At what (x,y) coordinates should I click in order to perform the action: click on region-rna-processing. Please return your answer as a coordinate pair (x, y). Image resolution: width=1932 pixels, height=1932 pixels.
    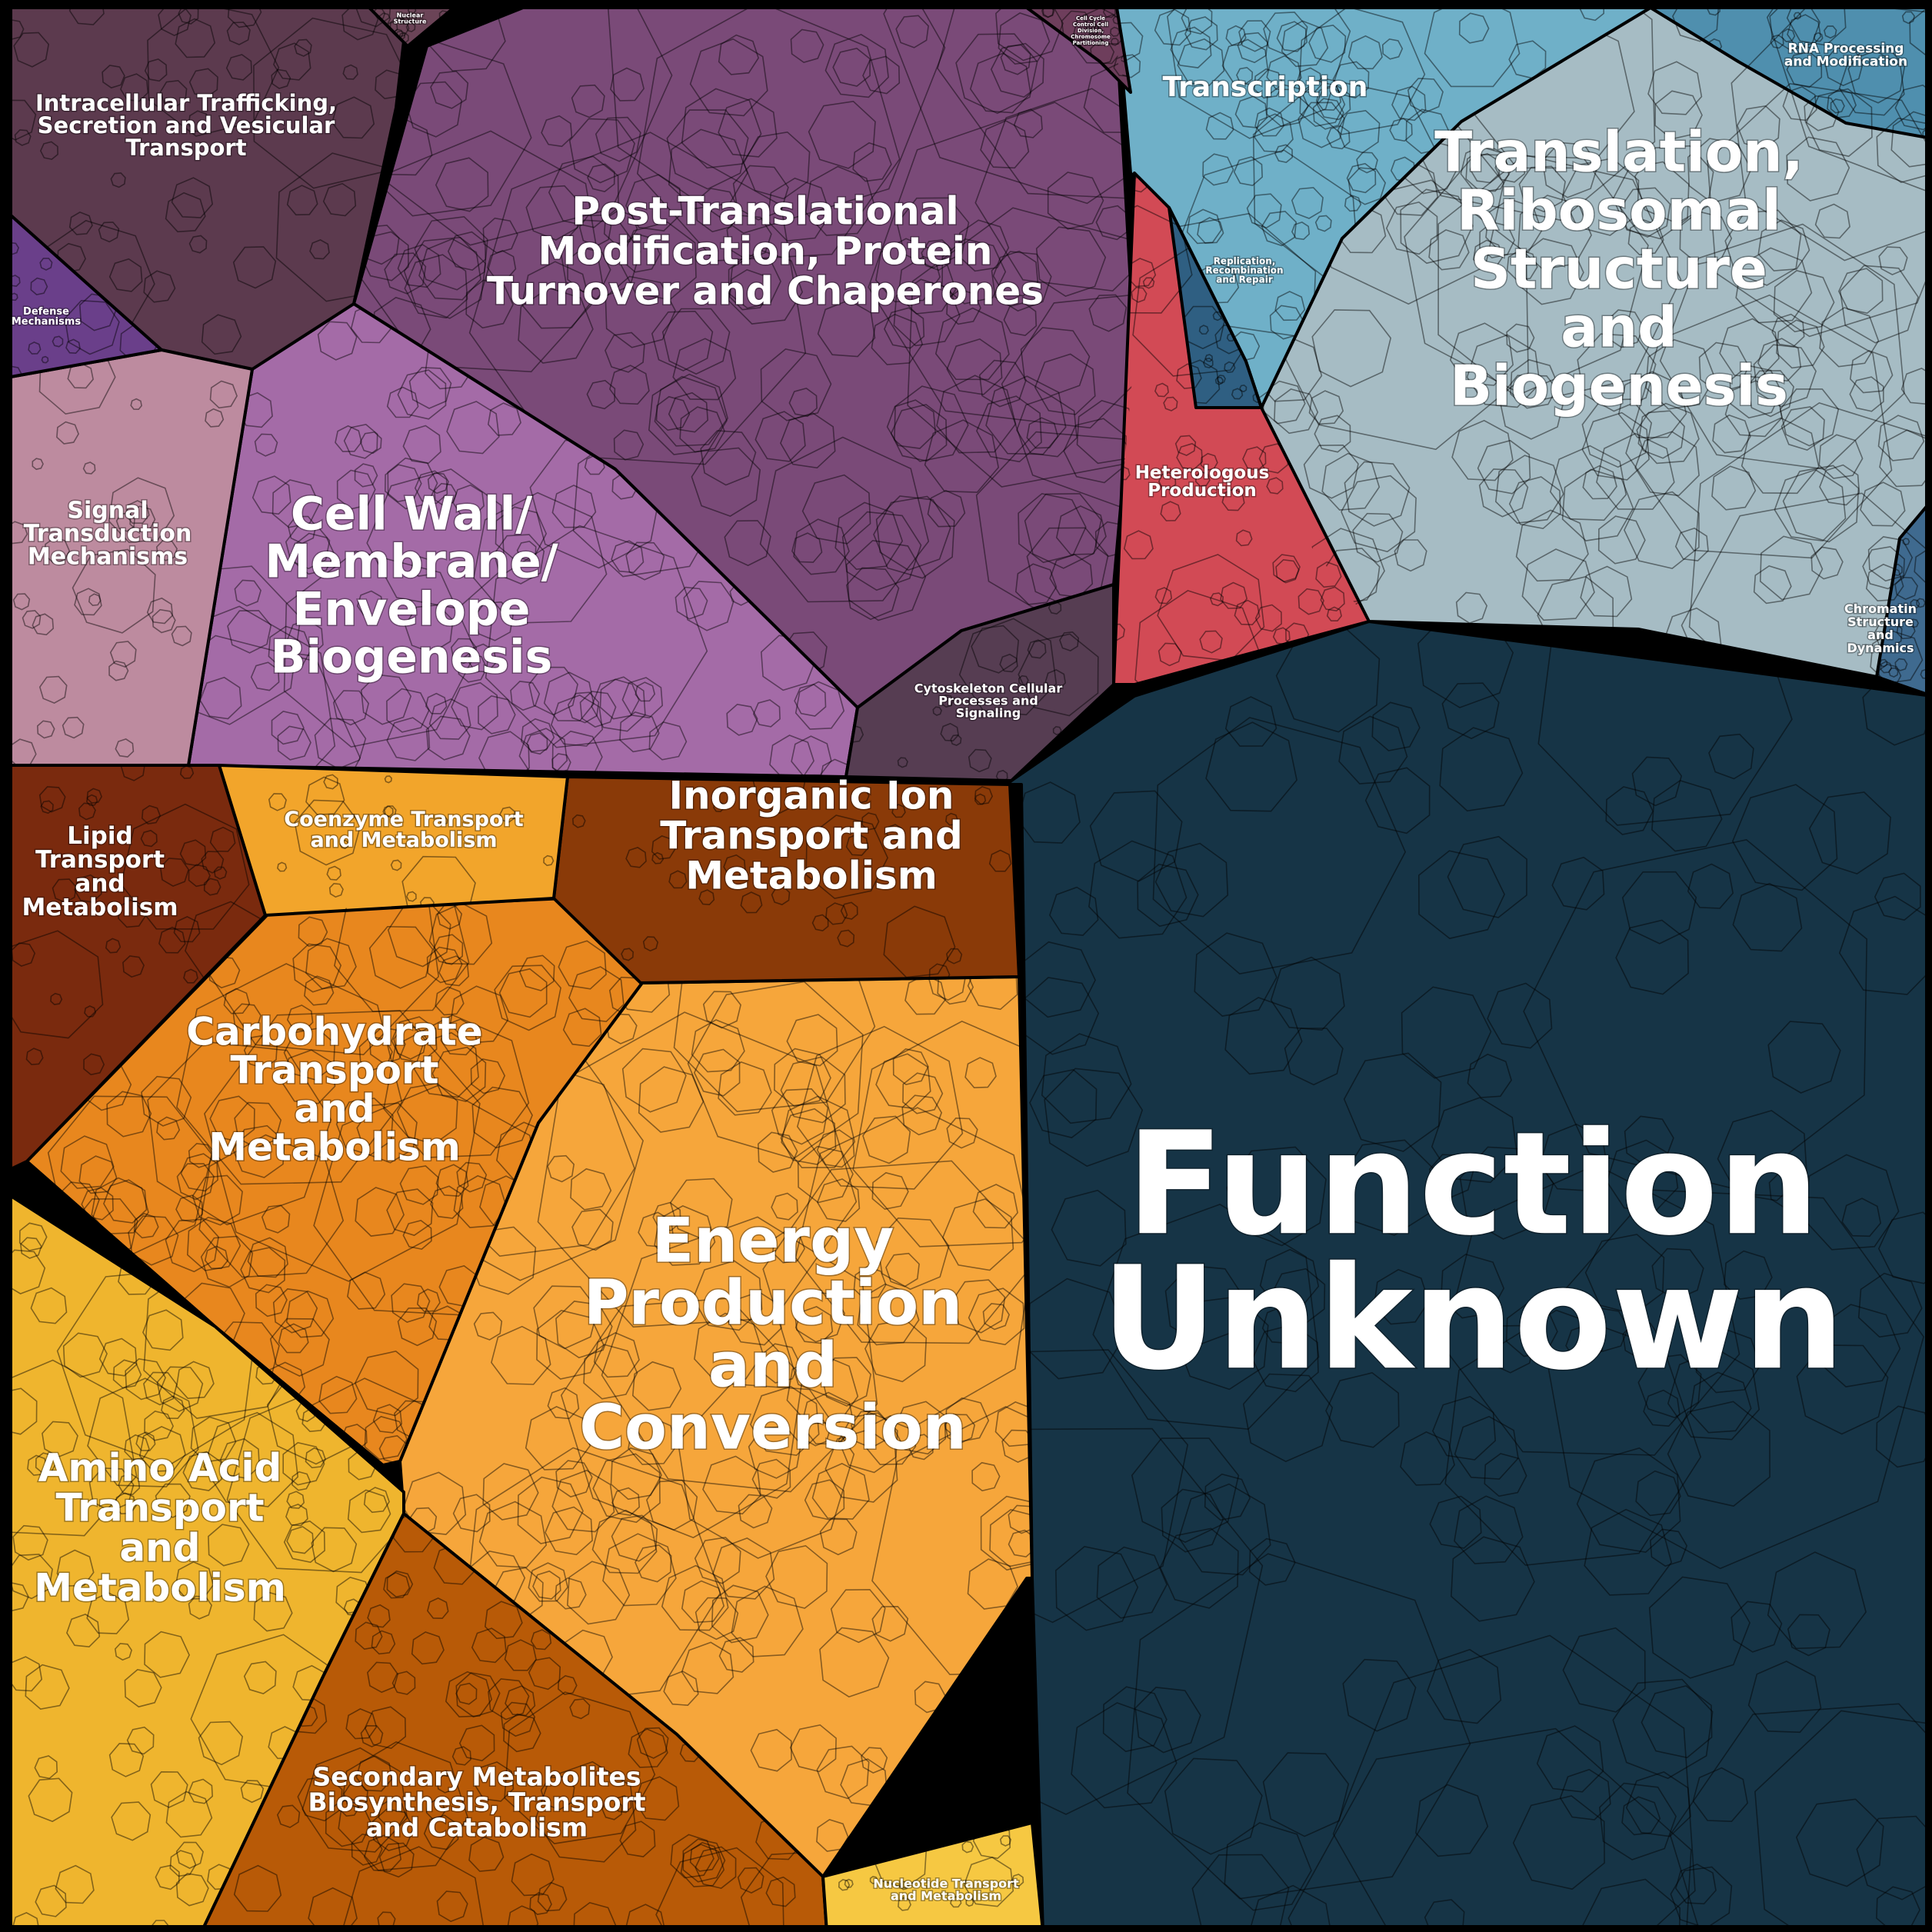
    Looking at the image, I should click on (1790, 73).